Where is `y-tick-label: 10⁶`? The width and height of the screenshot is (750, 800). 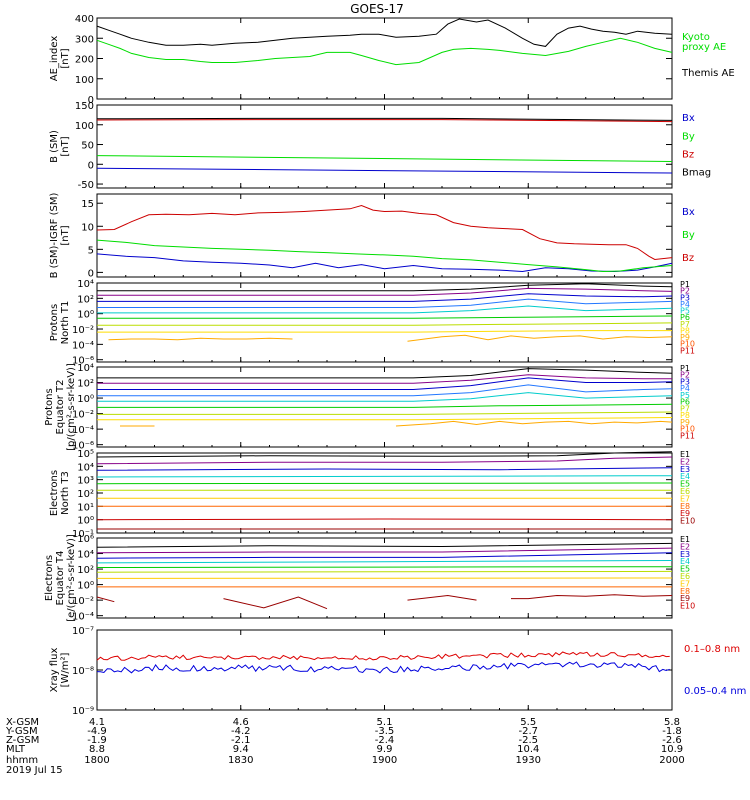 y-tick-label: 10⁶ is located at coordinates (85, 539).